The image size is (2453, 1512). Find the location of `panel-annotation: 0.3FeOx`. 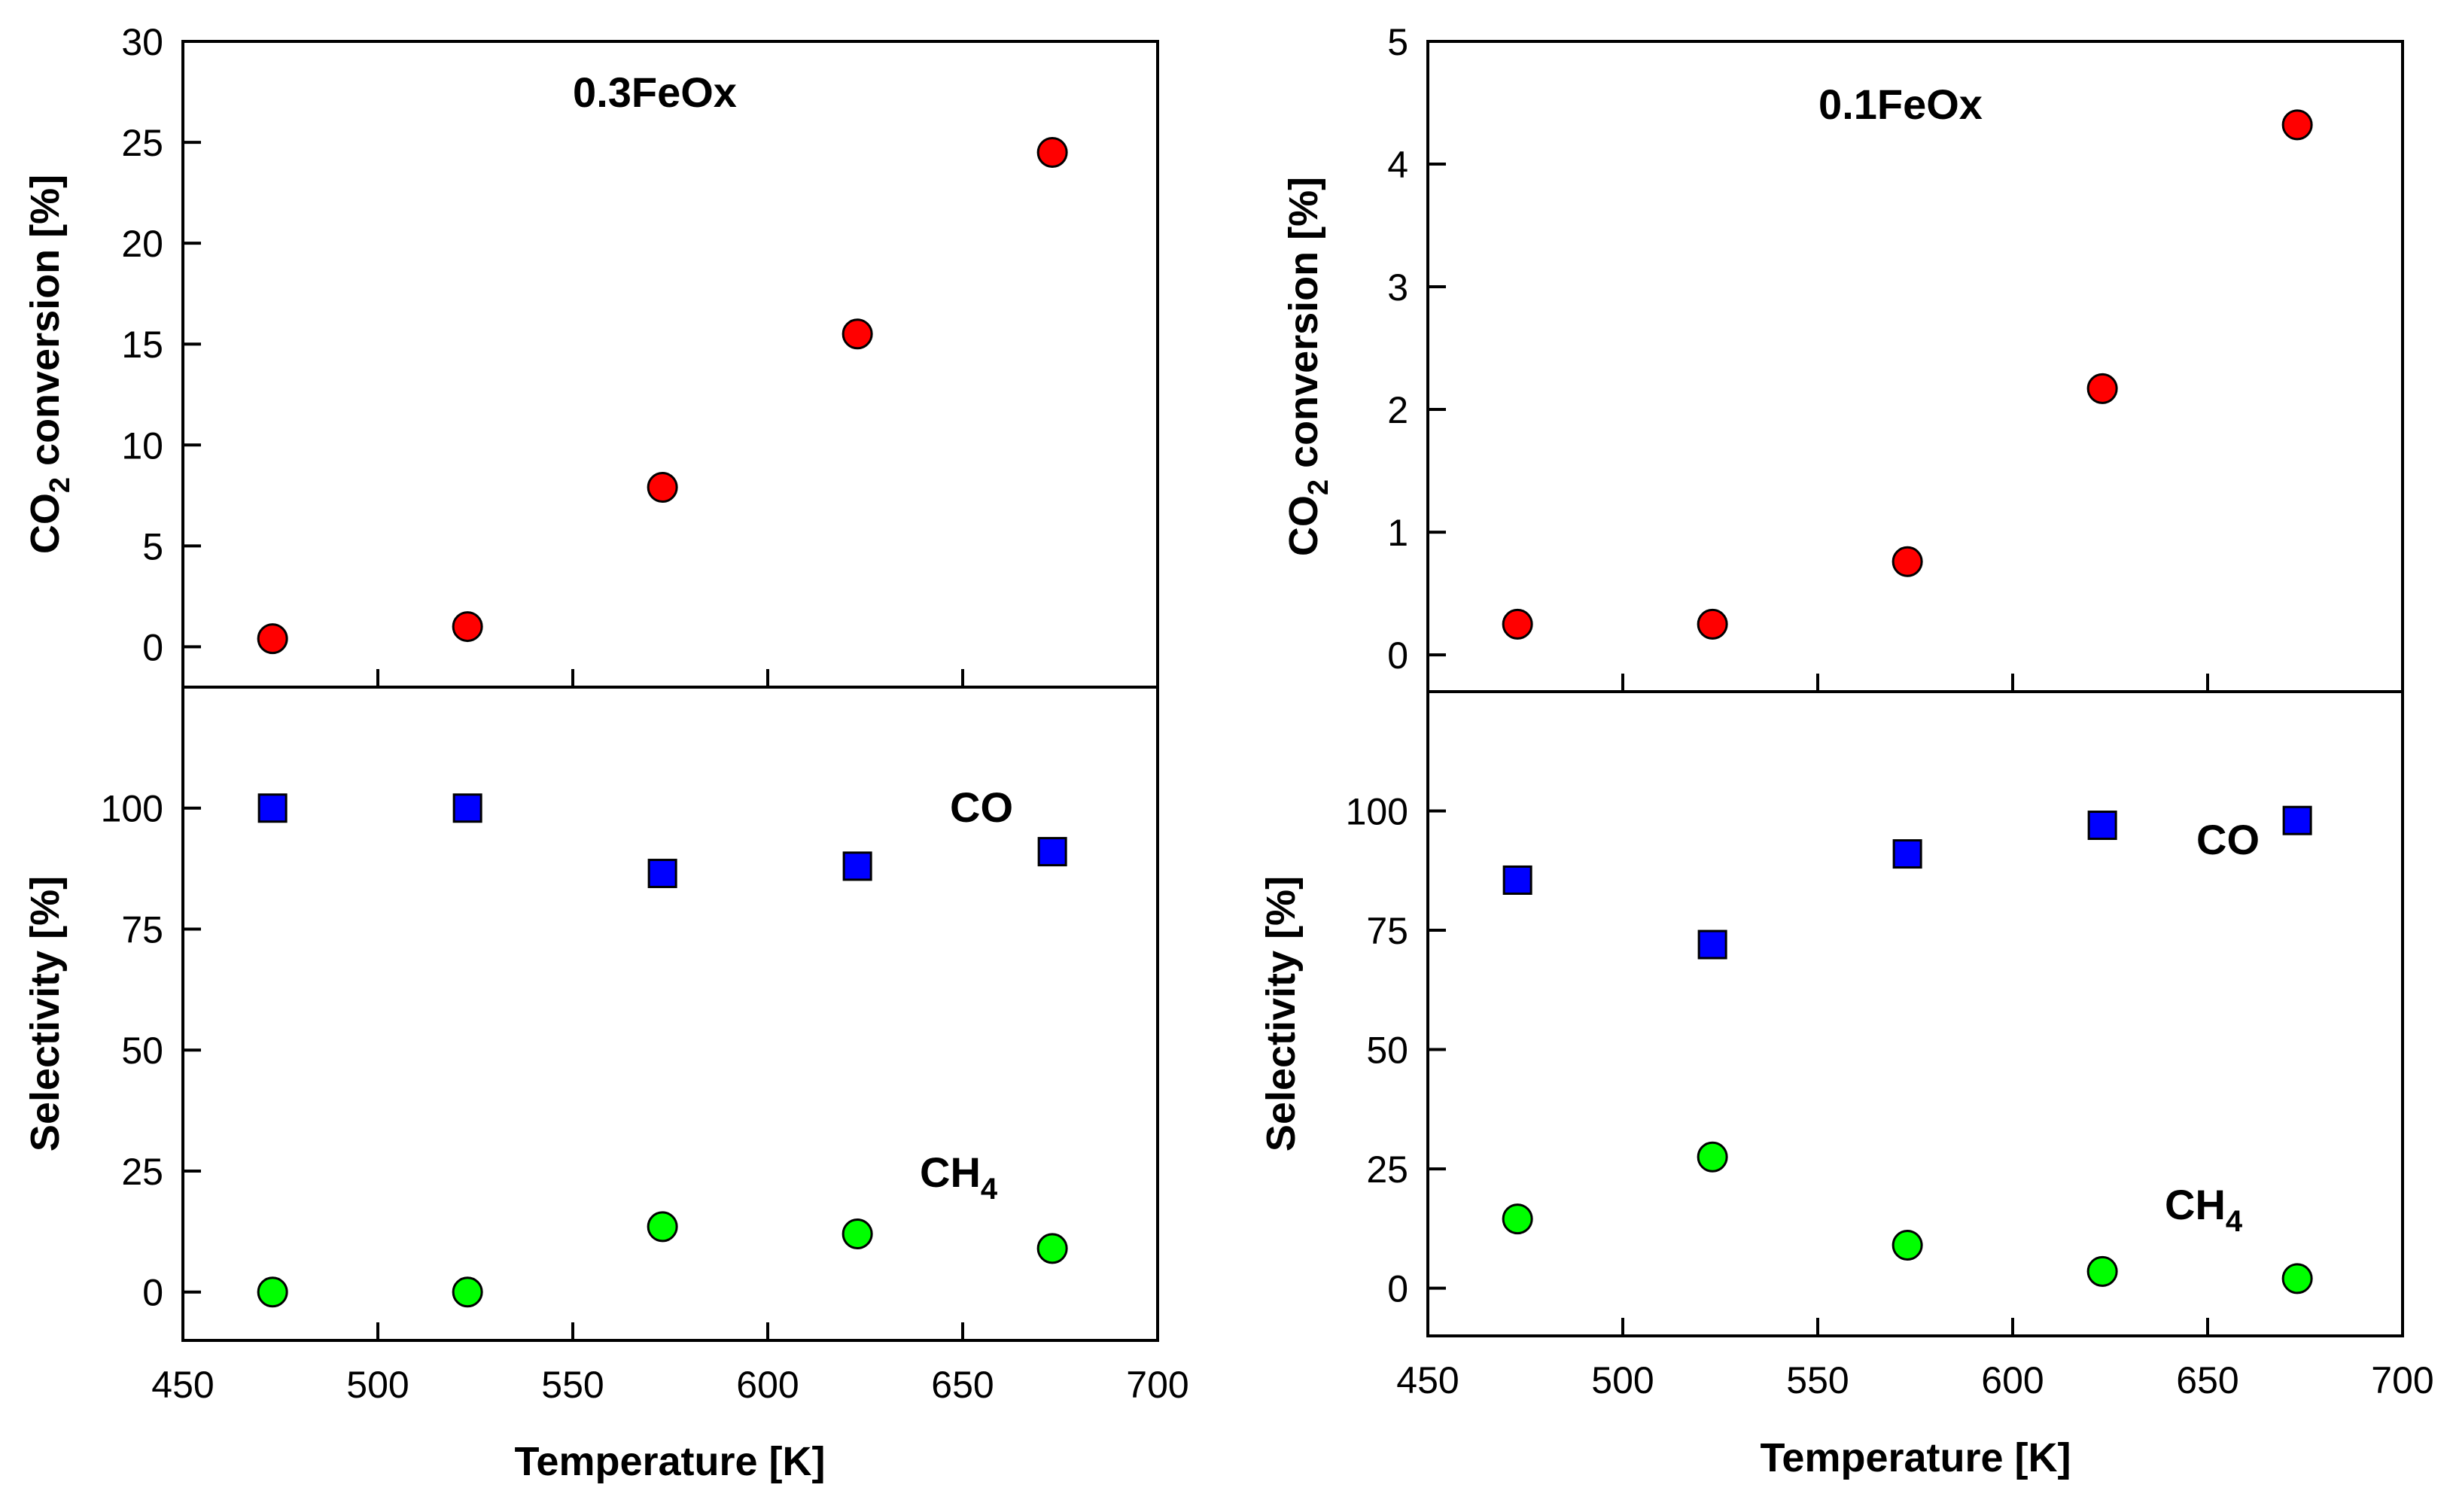

panel-annotation: 0.3FeOx is located at coordinates (655, 92).